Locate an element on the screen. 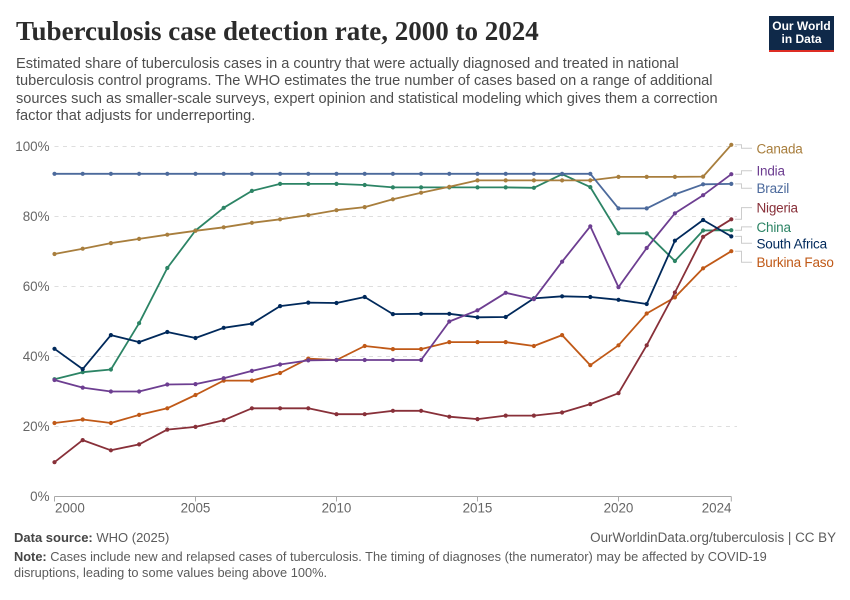  svg-text: 100% is located at coordinates (32, 146).